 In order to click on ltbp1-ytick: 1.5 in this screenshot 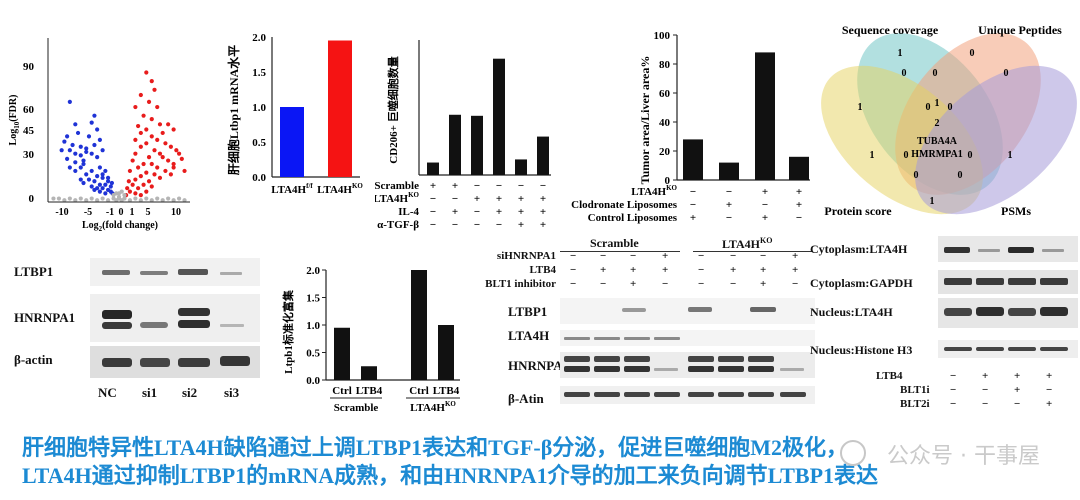, I will do `click(313, 299)`.